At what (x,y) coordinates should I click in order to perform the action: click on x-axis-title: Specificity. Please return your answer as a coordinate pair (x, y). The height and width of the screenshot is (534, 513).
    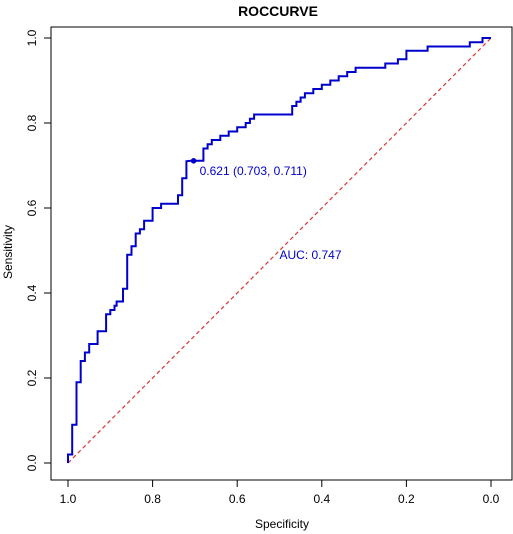
    Looking at the image, I should click on (282, 524).